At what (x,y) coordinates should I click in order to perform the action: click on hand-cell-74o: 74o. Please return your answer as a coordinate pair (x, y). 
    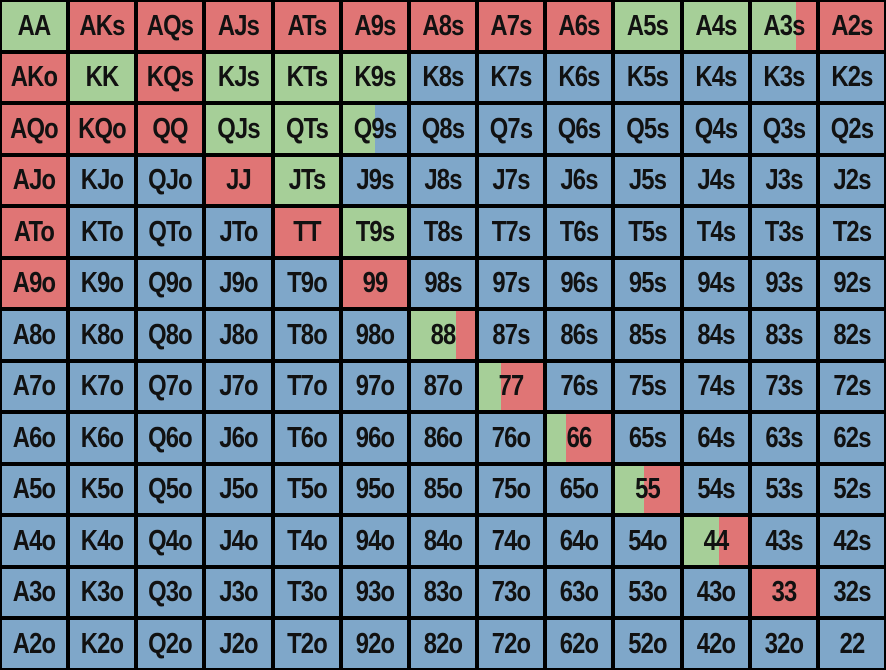
    Looking at the image, I should click on (511, 541).